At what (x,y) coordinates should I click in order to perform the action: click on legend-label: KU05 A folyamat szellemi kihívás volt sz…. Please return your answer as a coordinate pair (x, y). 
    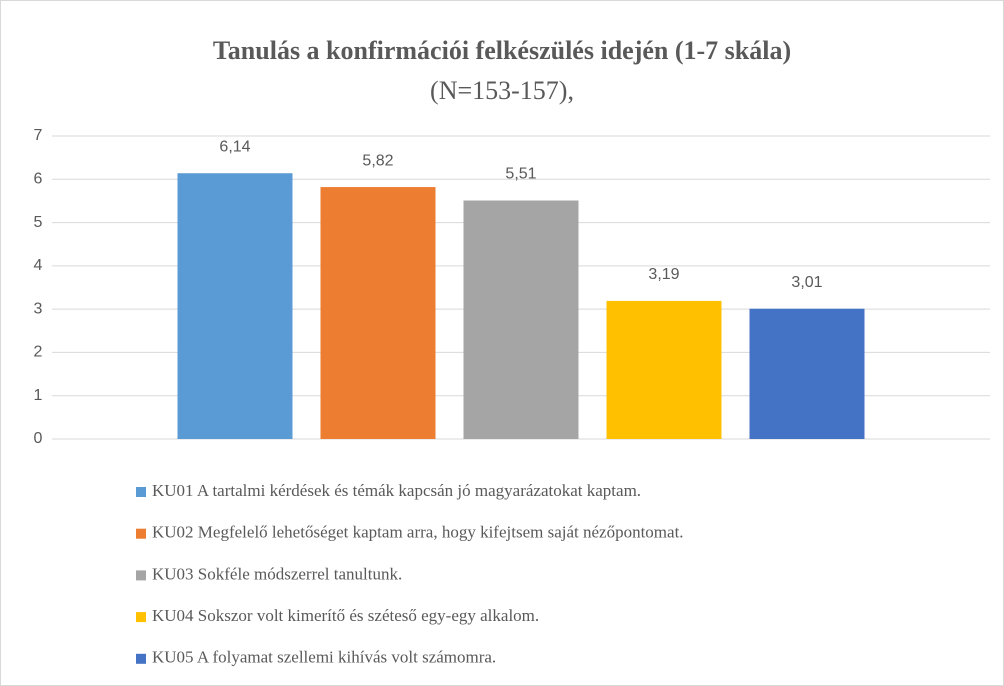
    Looking at the image, I should click on (324, 657).